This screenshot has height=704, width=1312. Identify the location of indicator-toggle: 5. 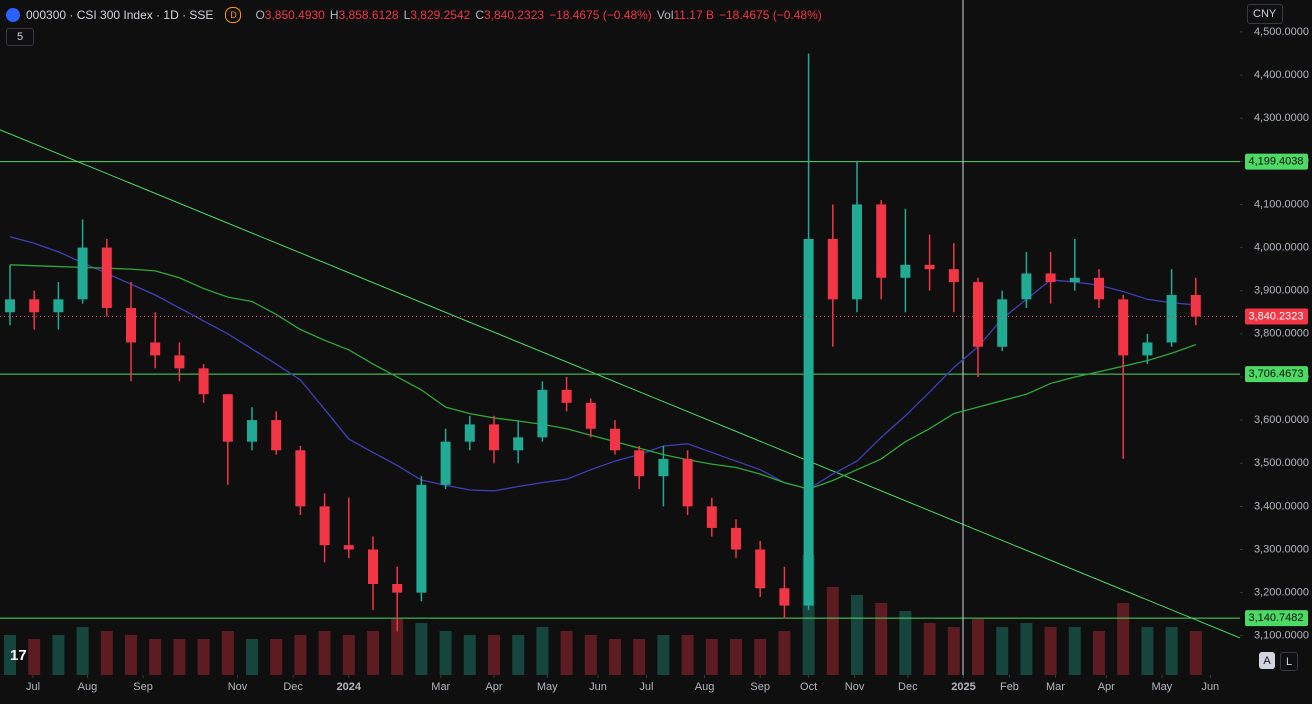
(20, 37).